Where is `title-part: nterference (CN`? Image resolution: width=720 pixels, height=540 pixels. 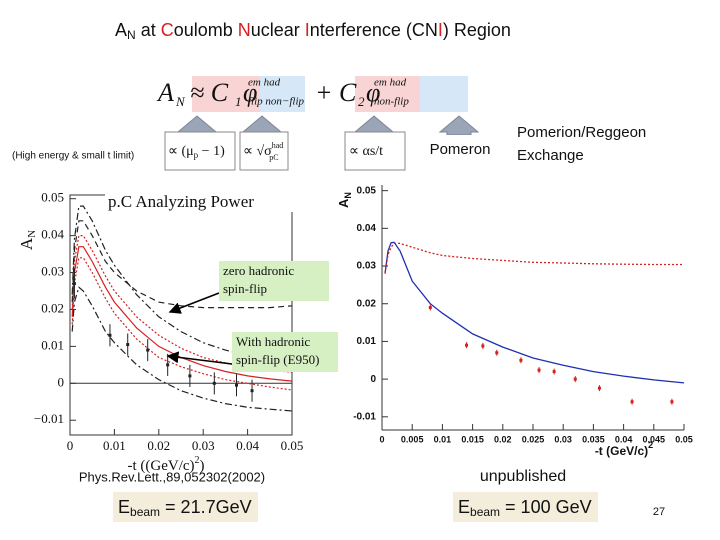 title-part: nterference (CN is located at coordinates (374, 30).